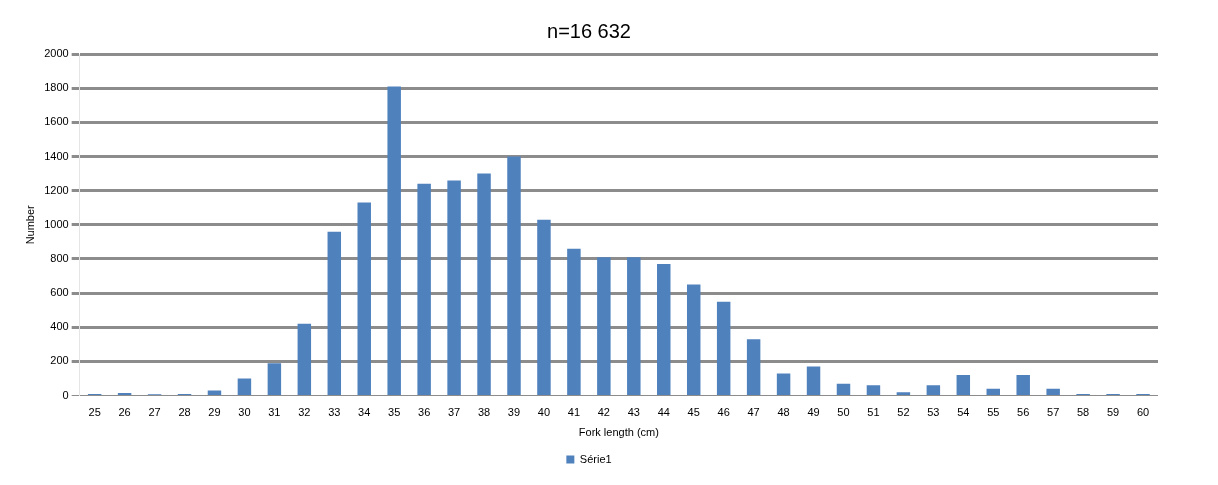  Describe the element at coordinates (56, 189) in the screenshot. I see `y-tick-label: 1200` at that location.